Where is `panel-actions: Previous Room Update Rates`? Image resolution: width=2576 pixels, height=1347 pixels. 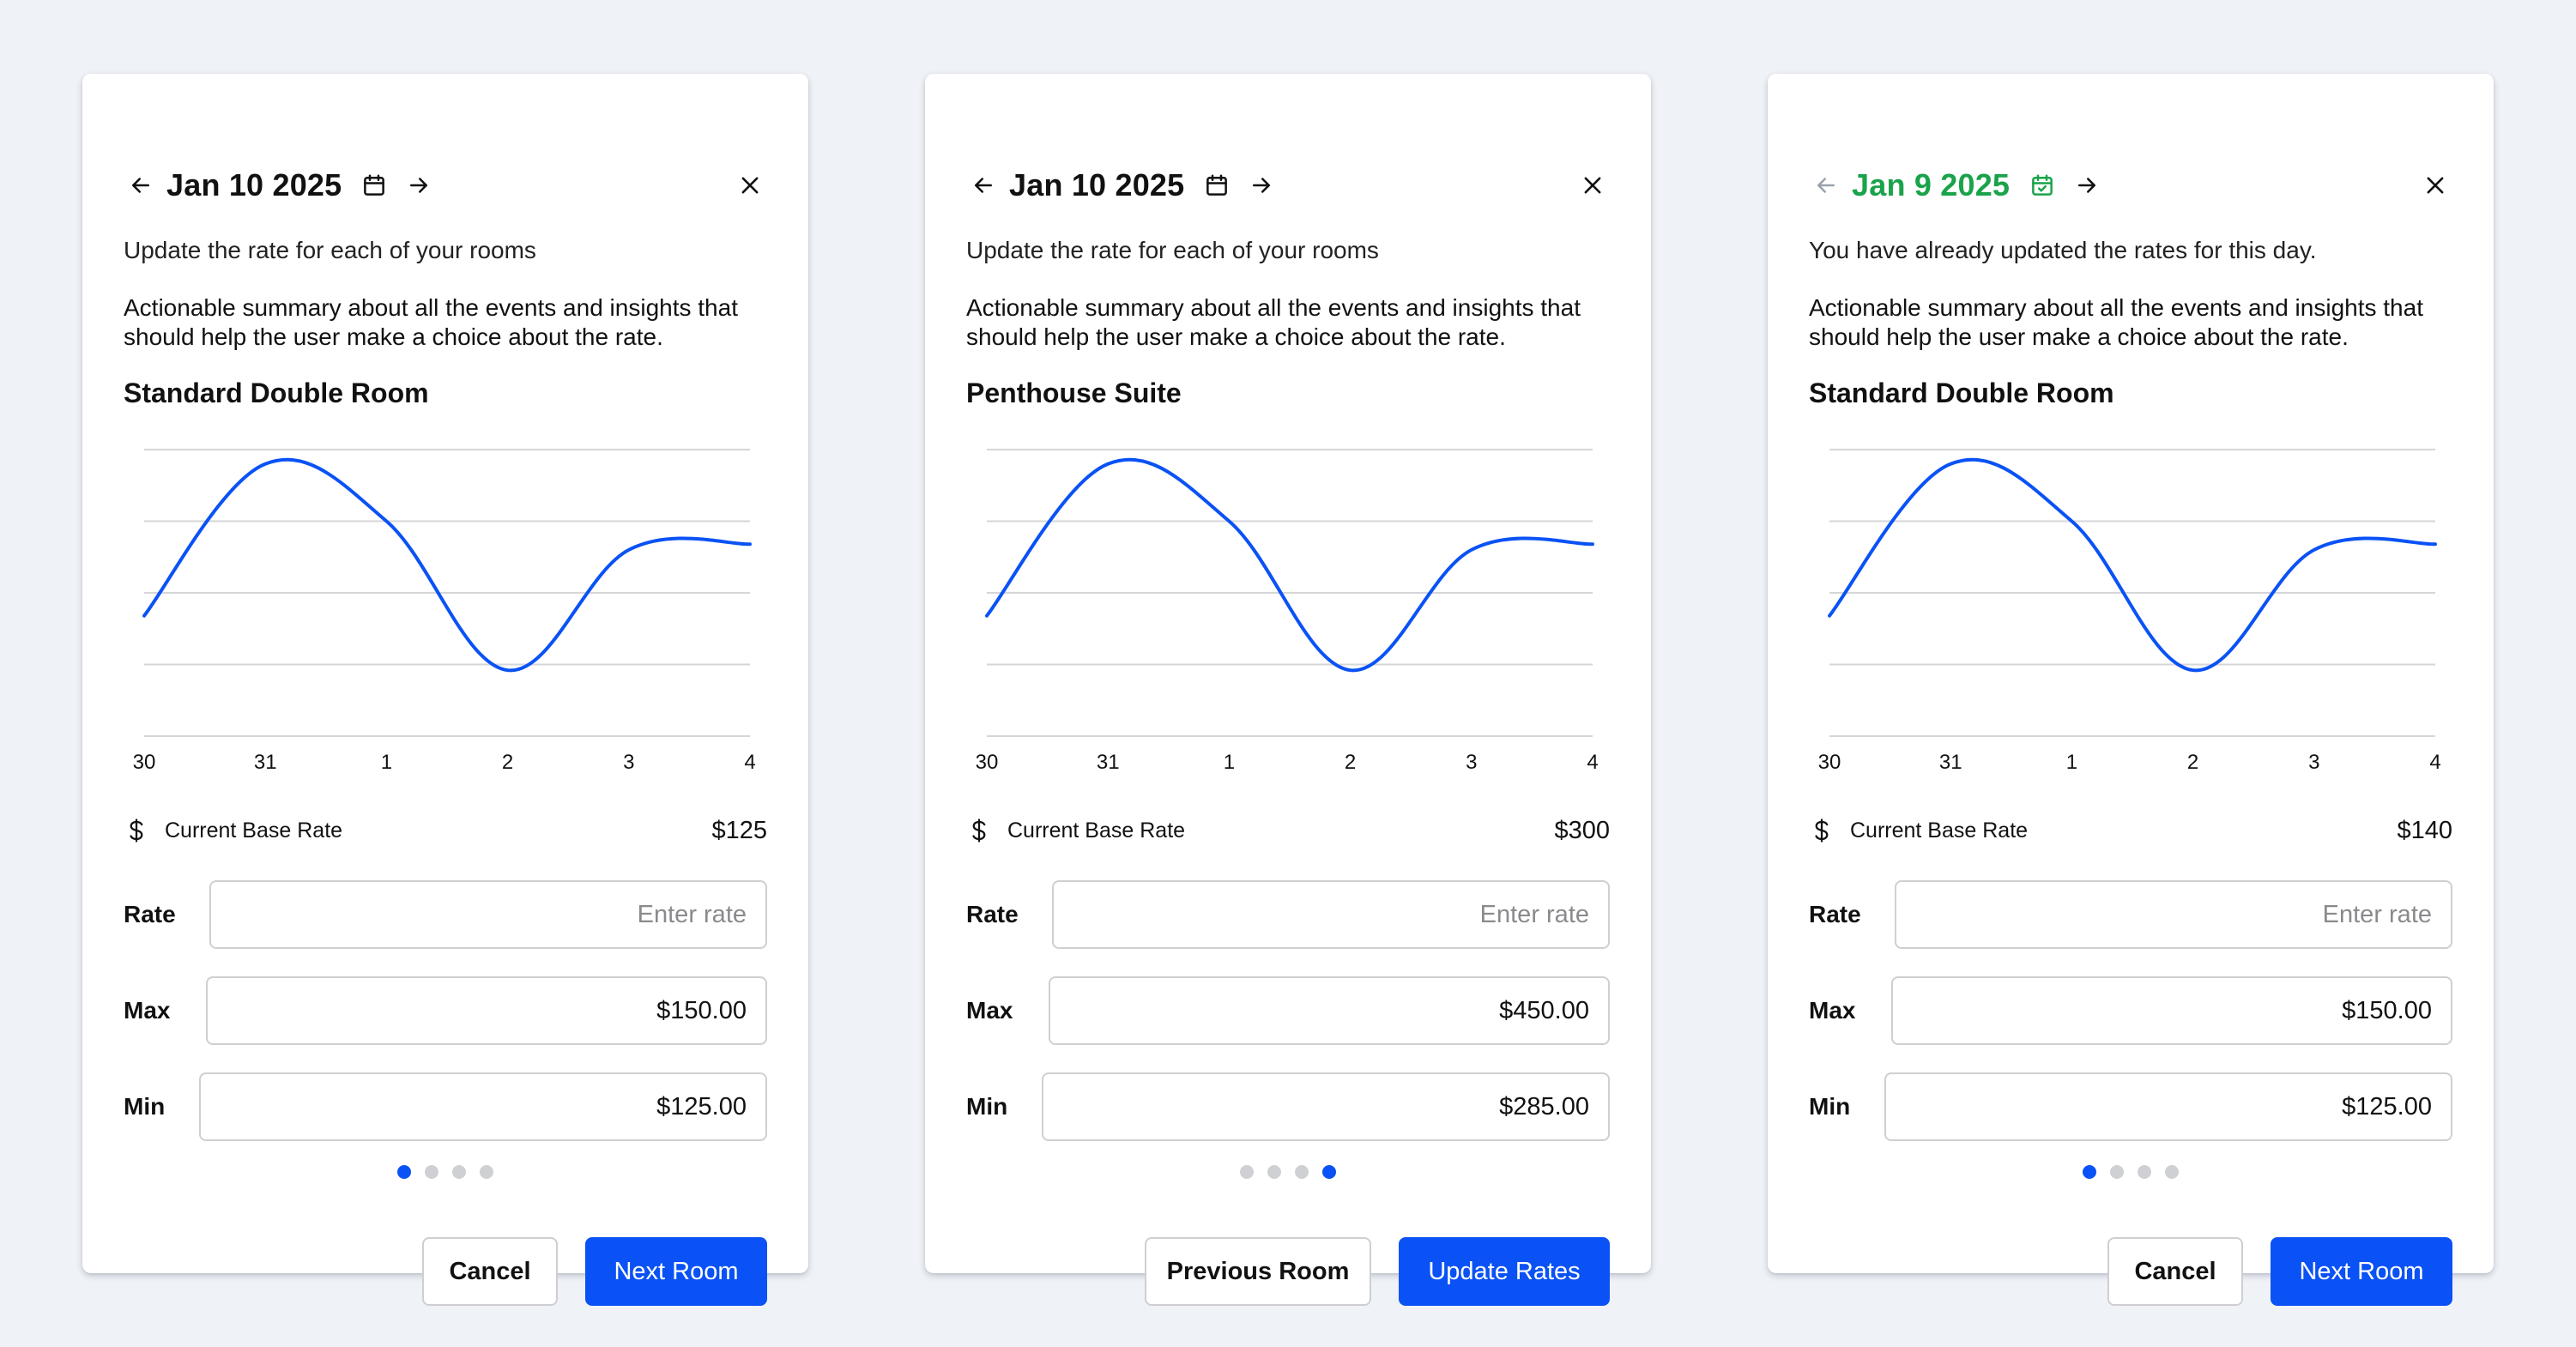
panel-actions: Previous Room Update Rates is located at coordinates (1377, 1271).